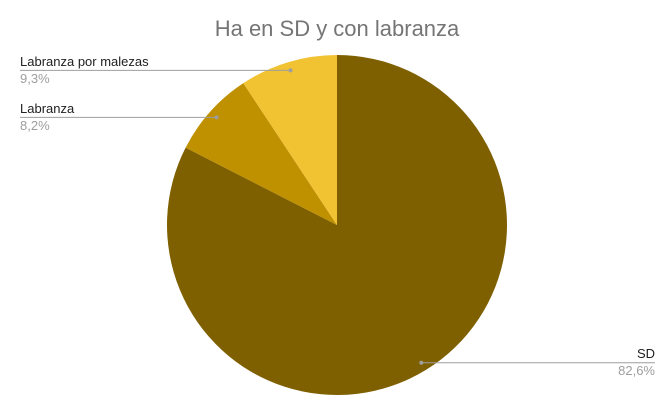 Image resolution: width=672 pixels, height=408 pixels. What do you see at coordinates (337, 28) in the screenshot?
I see `chart-title: Ha en SD y con labranza` at bounding box center [337, 28].